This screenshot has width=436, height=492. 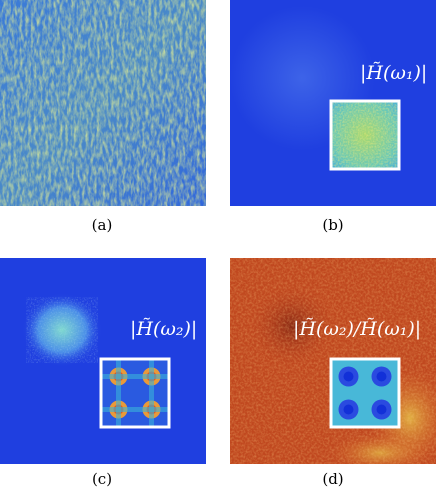 I want to click on panel-b-label: |H̃(ω₁)|, so click(x=394, y=73).